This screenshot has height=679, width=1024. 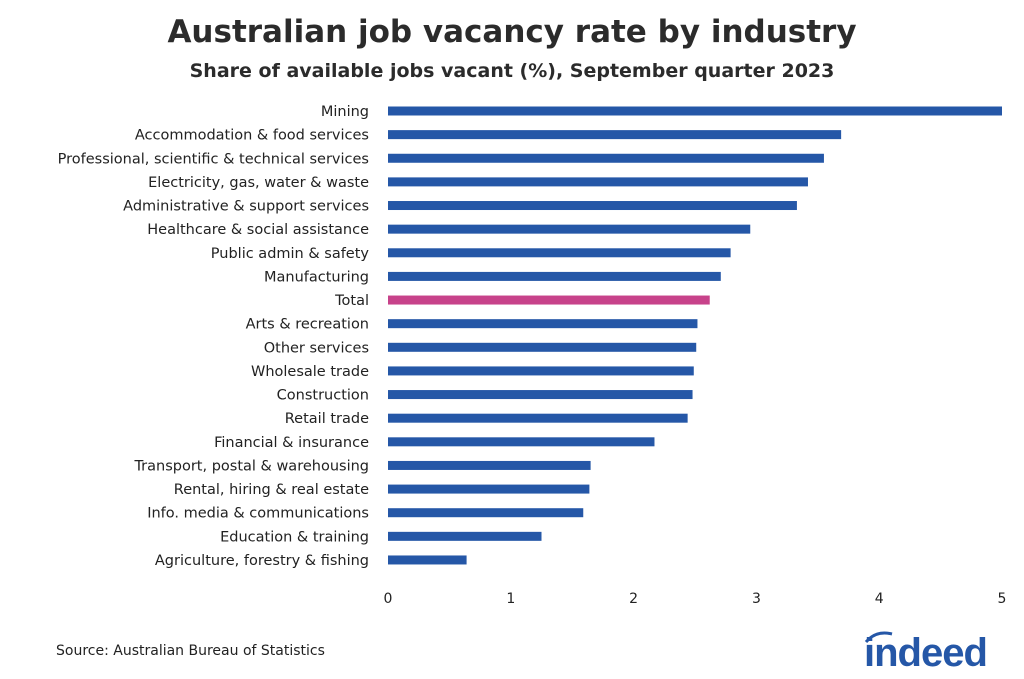 I want to click on category-label: Agriculture, forestry & fishing, so click(x=262, y=561).